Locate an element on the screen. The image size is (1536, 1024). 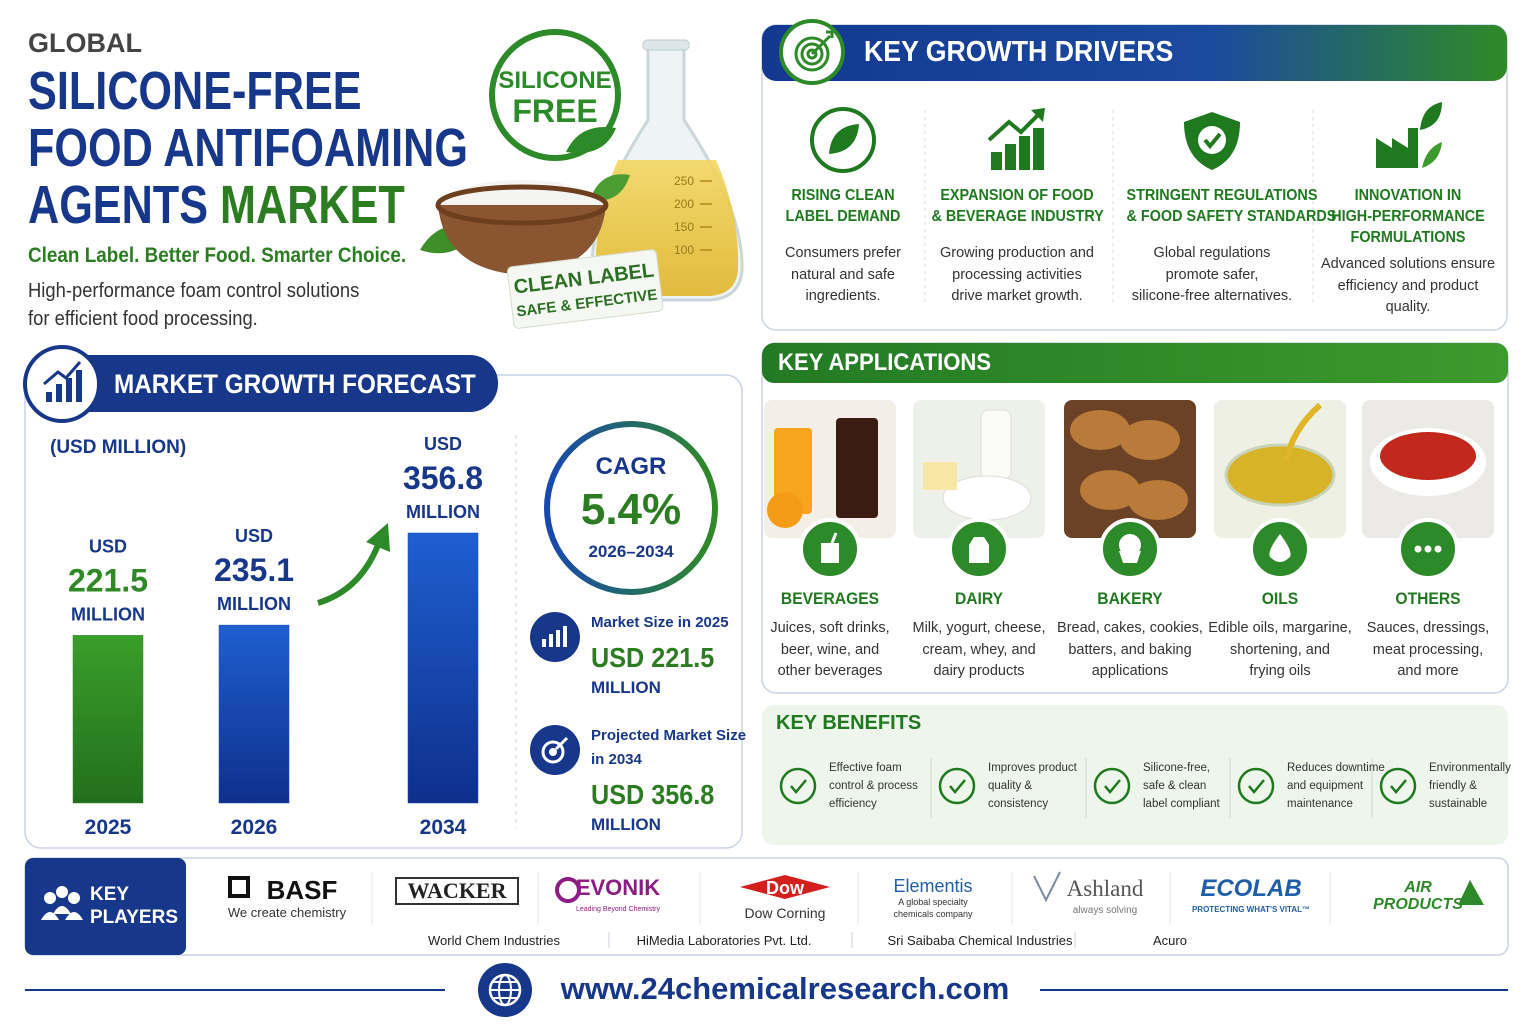
stat-label: Market Size in 2025 is located at coordinates (660, 622).